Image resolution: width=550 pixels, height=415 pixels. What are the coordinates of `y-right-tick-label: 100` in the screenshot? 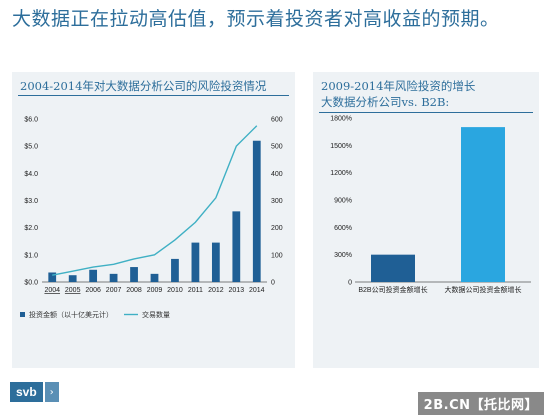 It's located at (277, 255).